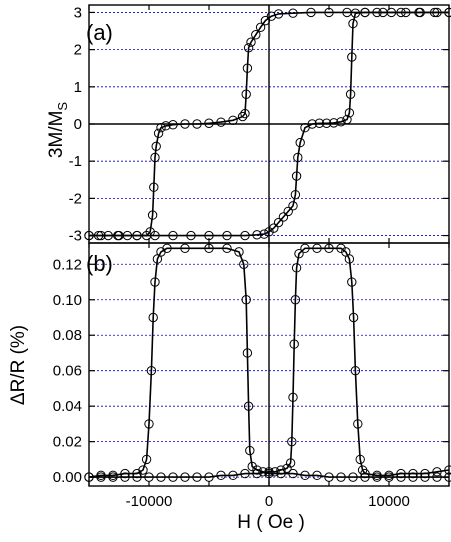 The width and height of the screenshot is (451, 542). What do you see at coordinates (269, 501) in the screenshot?
I see `xtick-label-1: 0` at bounding box center [269, 501].